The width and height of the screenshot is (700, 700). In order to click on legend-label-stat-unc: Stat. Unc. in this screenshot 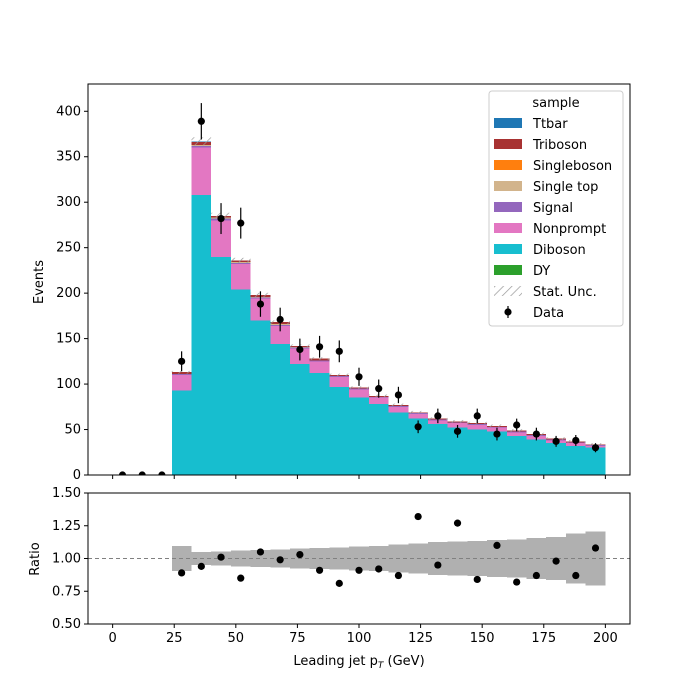, I will do `click(565, 292)`.